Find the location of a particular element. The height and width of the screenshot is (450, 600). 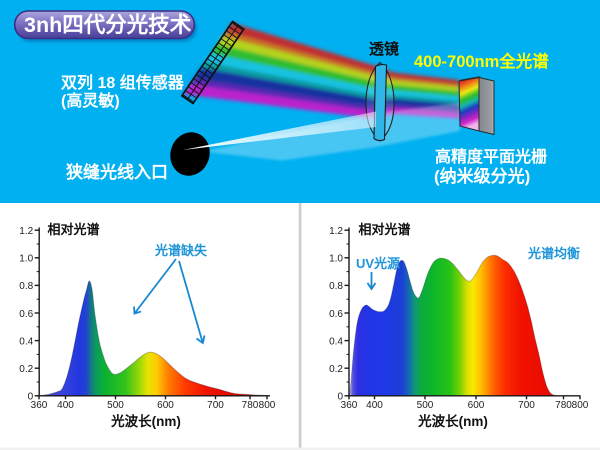

svg-text: UV光源 is located at coordinates (378, 263).